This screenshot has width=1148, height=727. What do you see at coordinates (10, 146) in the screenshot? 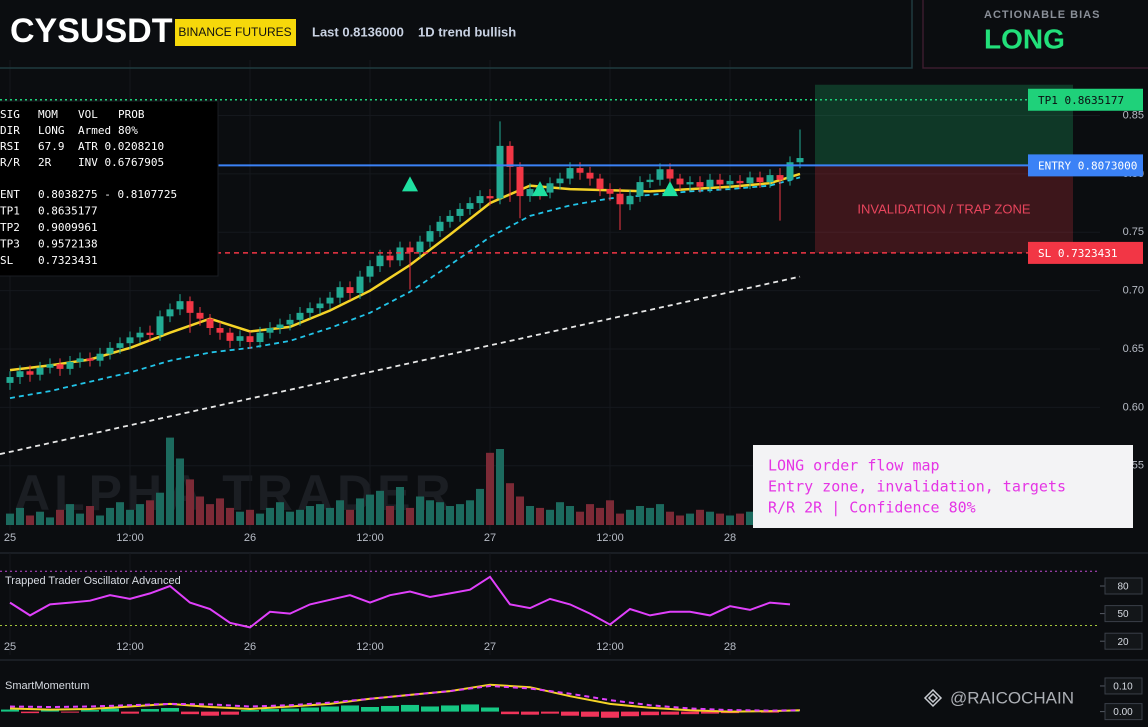
I see `info-cell: RSI` at bounding box center [10, 146].